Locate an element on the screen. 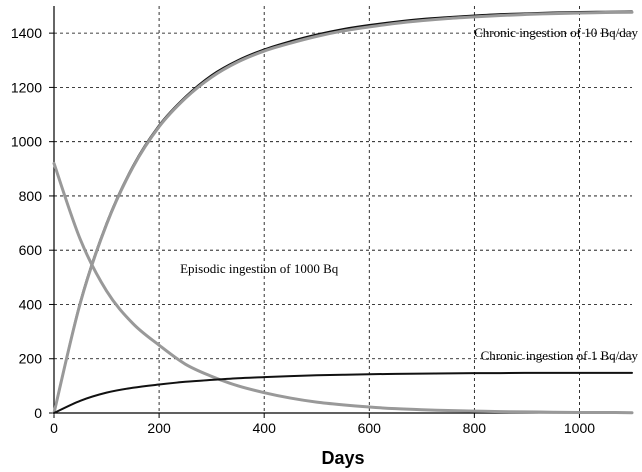  annotation-episodic-1000: Episodic ingestion of 1000 Bq is located at coordinates (259, 268).